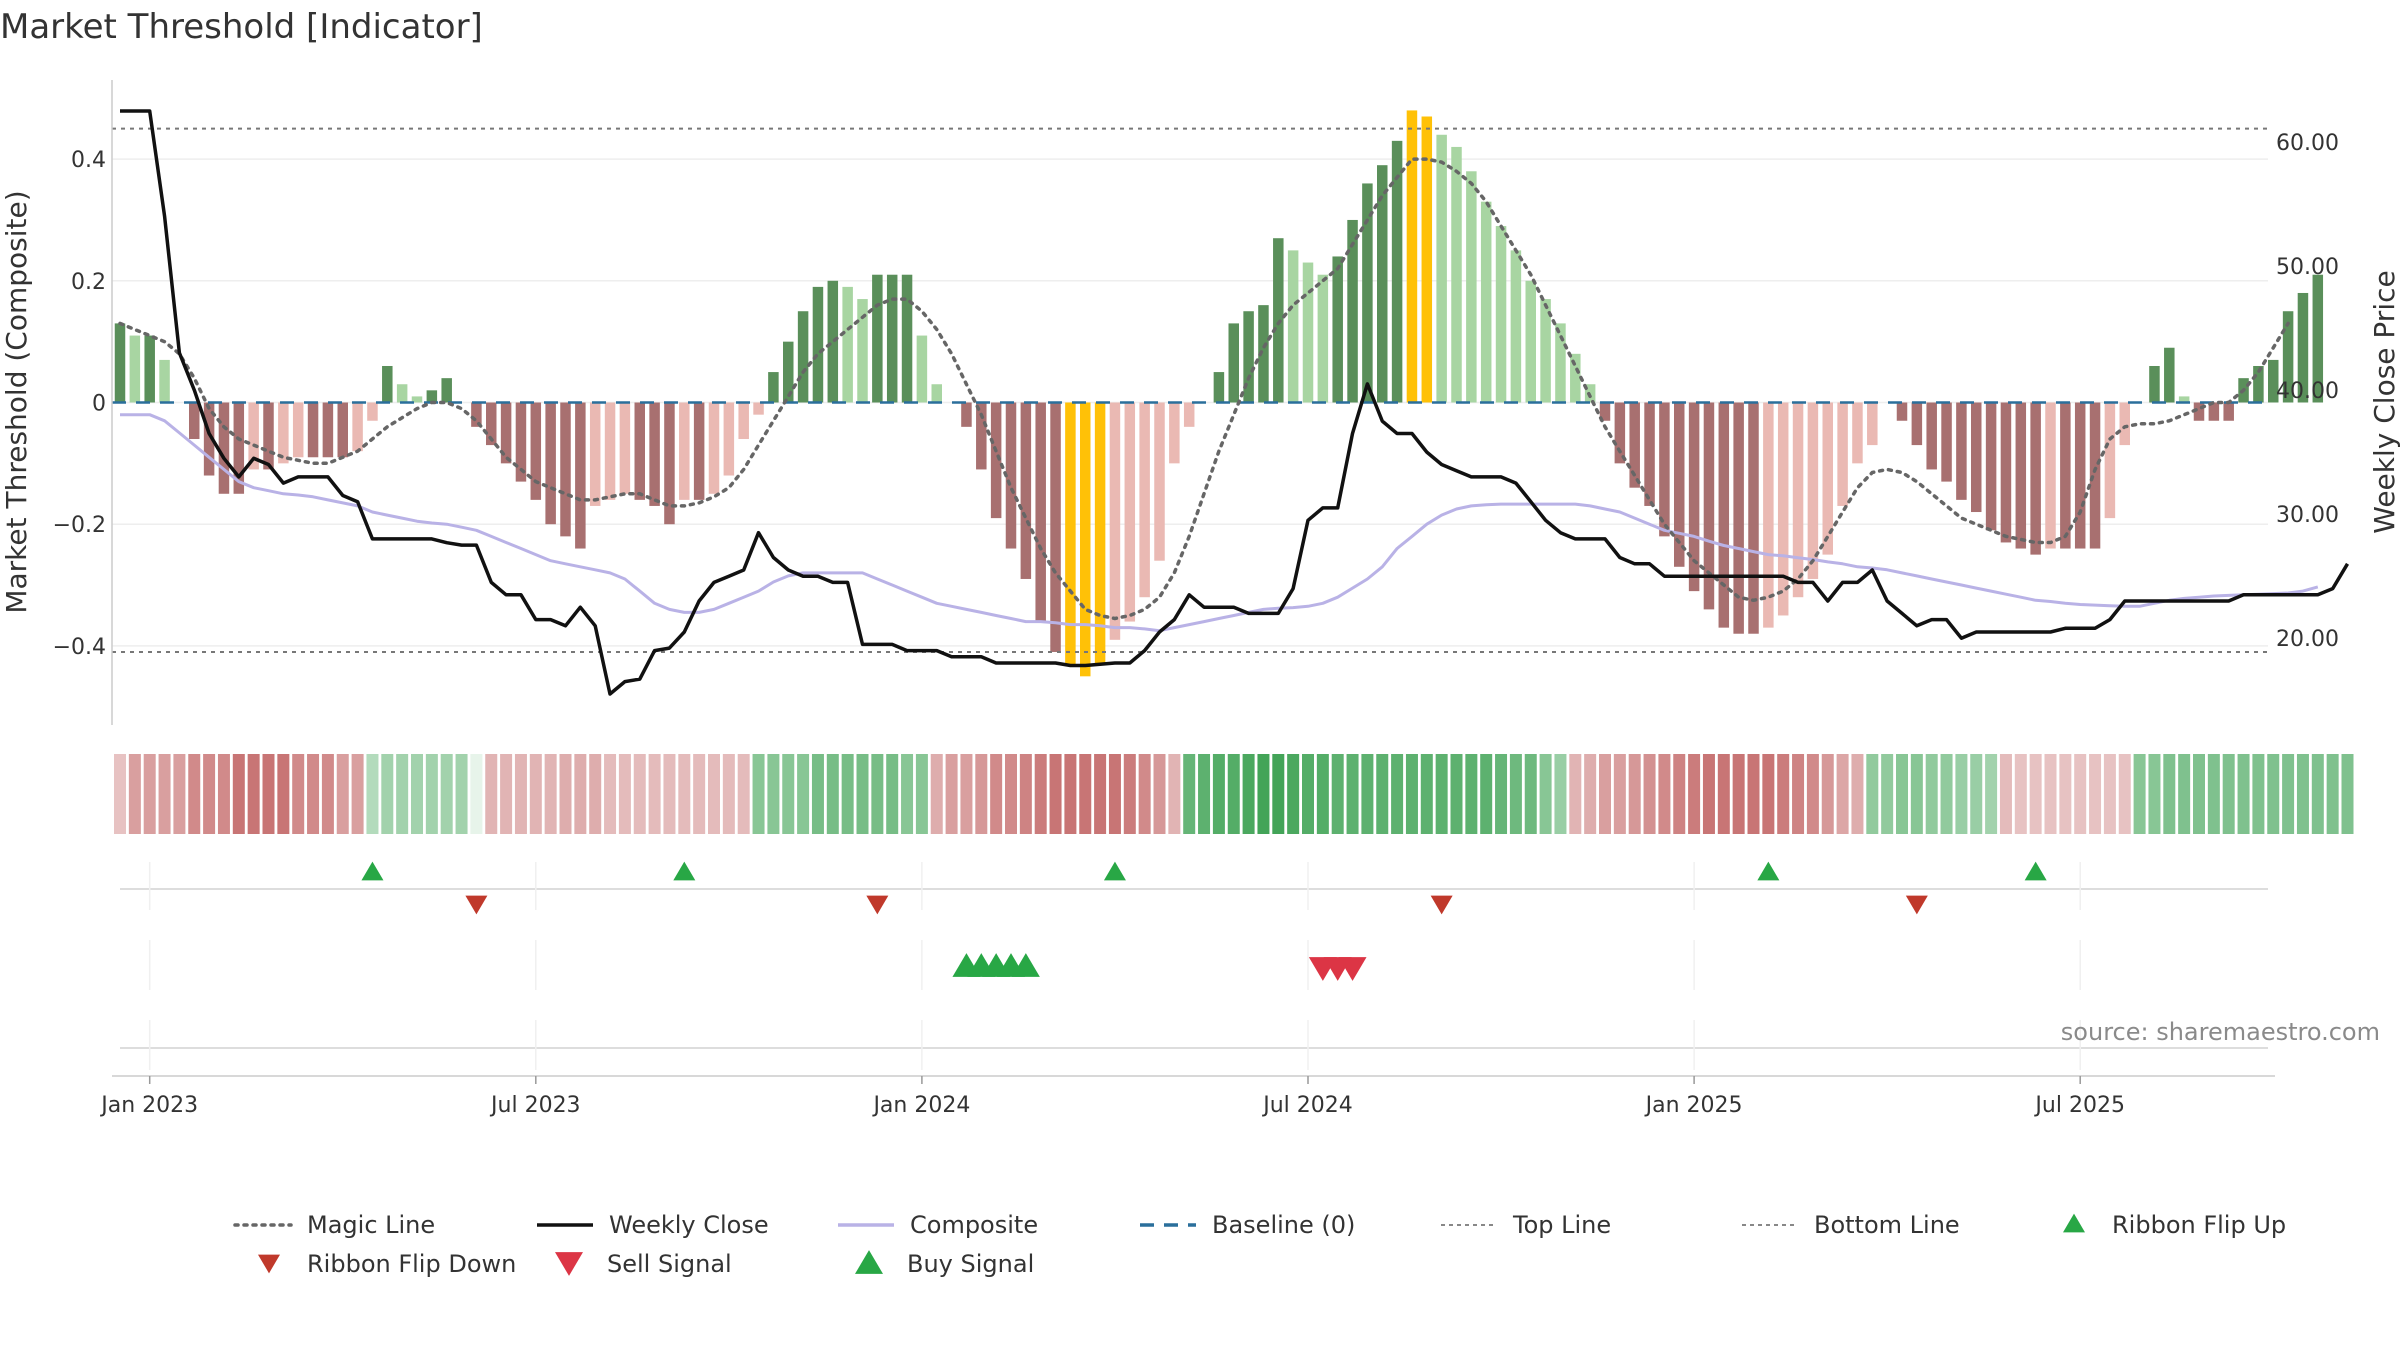 This screenshot has height=1350, width=2400. I want to click on x-tick-label: Jan 2023, so click(148, 1105).